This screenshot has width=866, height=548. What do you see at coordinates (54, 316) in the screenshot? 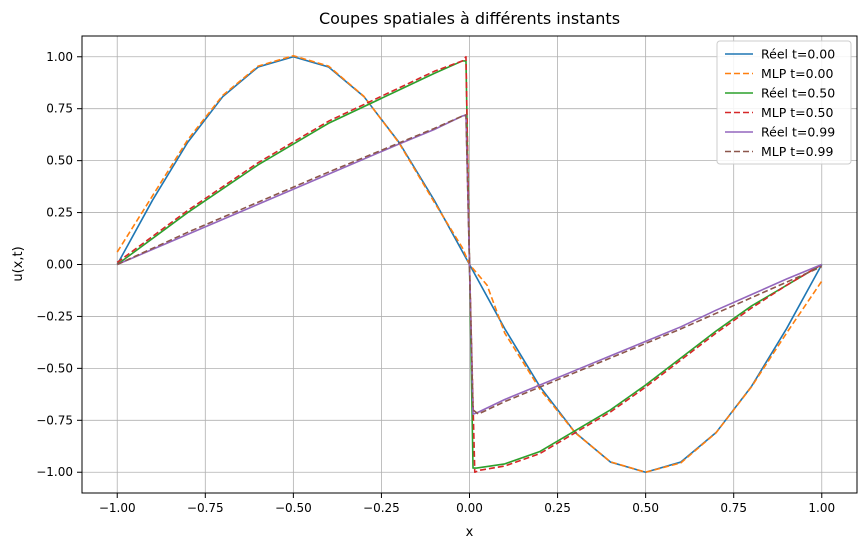
I see `y-tick-label: −0.25` at bounding box center [54, 316].